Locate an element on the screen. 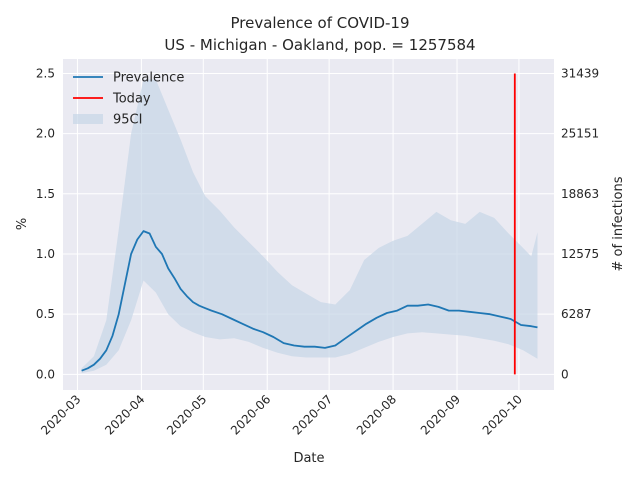  secondary-y-tick-label: 31439 is located at coordinates (580, 73).